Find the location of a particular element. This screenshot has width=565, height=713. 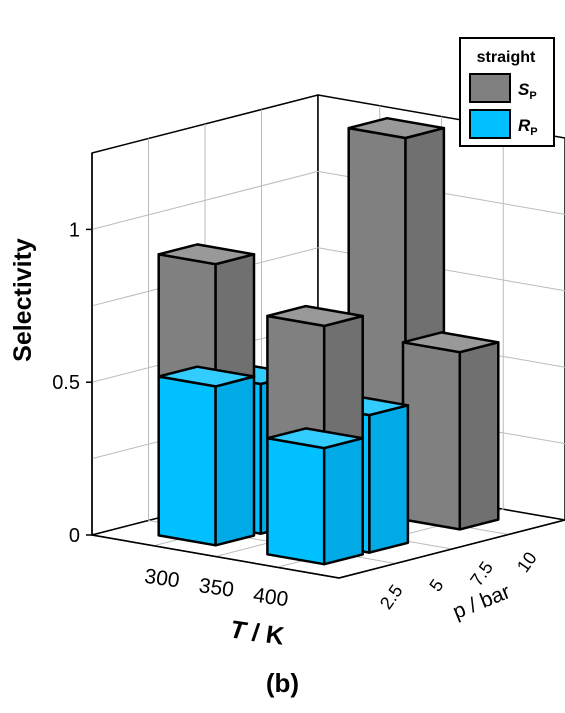

legend: straight SP RP is located at coordinates (507, 92).